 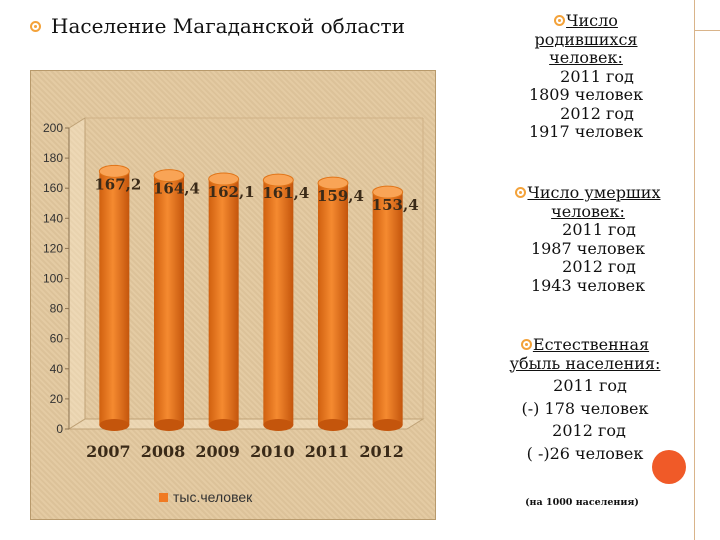 What do you see at coordinates (582, 502) in the screenshot?
I see `footnote: (на 1000 населения)` at bounding box center [582, 502].